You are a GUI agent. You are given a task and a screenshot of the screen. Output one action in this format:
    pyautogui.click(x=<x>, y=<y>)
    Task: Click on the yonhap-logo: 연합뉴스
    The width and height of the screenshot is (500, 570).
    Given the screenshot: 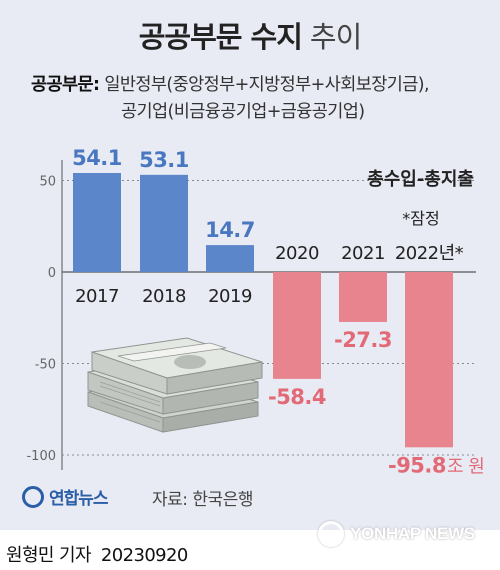 What is the action you would take?
    pyautogui.click(x=65, y=496)
    